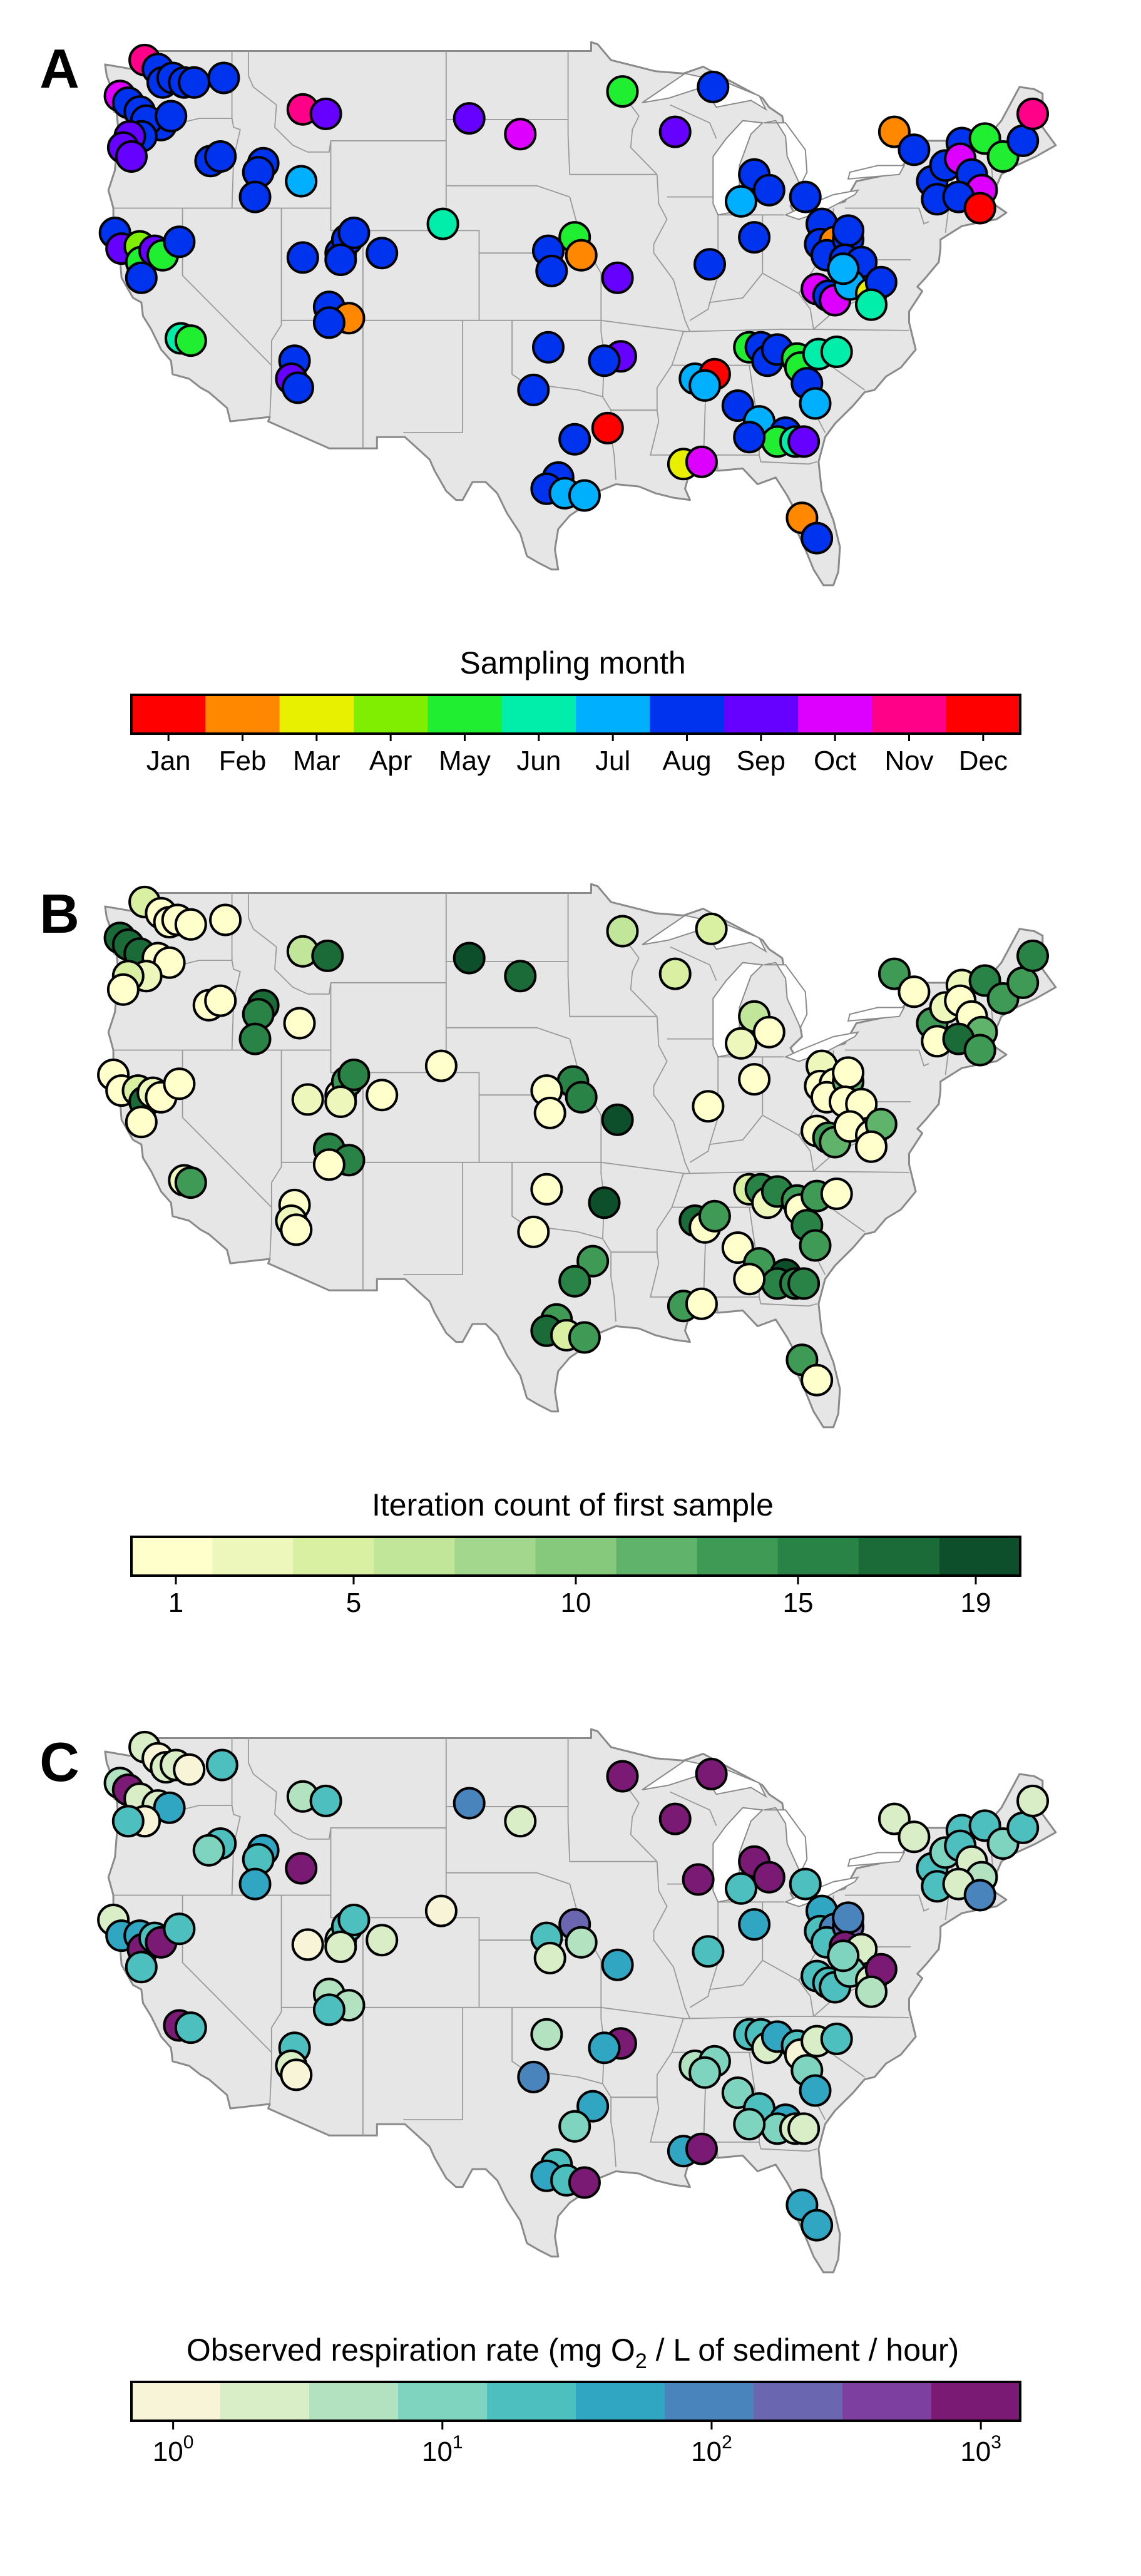 This screenshot has height=2576, width=1141. Describe the element at coordinates (575, 2424) in the screenshot. I see `colorbar: 10⁰ 10¹ 10² 10³` at that location.